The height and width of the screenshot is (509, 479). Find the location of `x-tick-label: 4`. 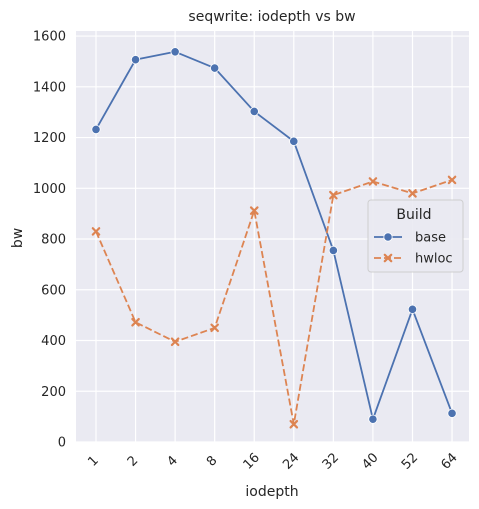

x-tick-label: 4 is located at coordinates (172, 461).